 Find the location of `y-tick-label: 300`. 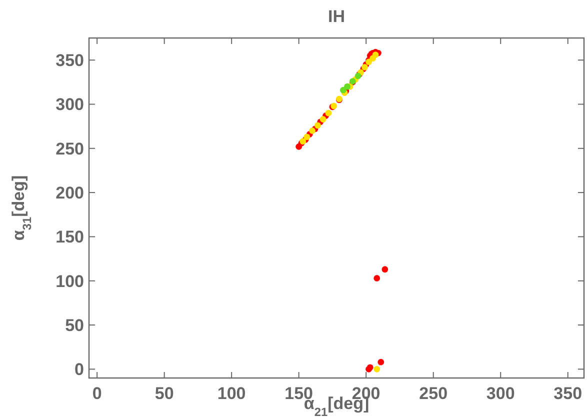

y-tick-label: 300 is located at coordinates (70, 104).